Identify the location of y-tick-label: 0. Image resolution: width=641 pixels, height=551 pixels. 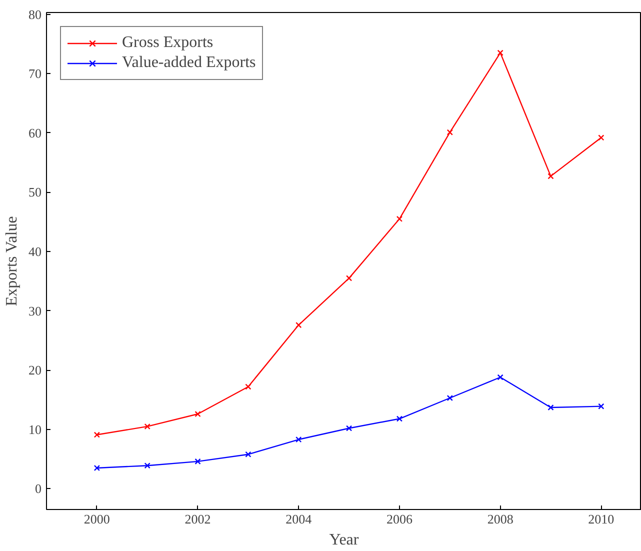
(38, 488).